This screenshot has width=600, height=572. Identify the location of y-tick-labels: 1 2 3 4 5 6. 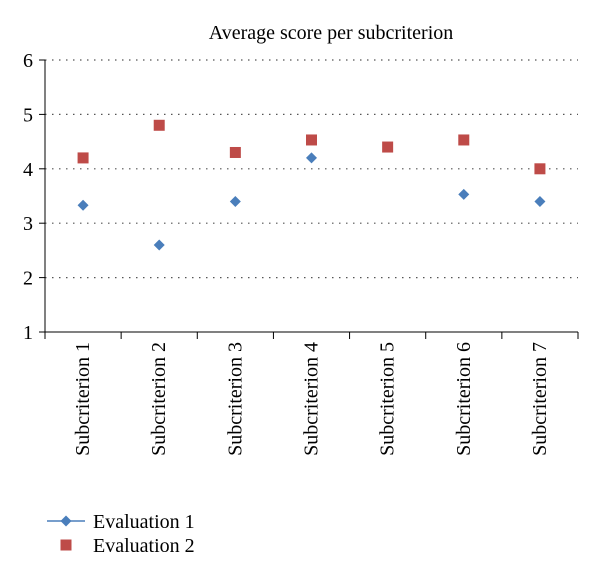
(28, 197).